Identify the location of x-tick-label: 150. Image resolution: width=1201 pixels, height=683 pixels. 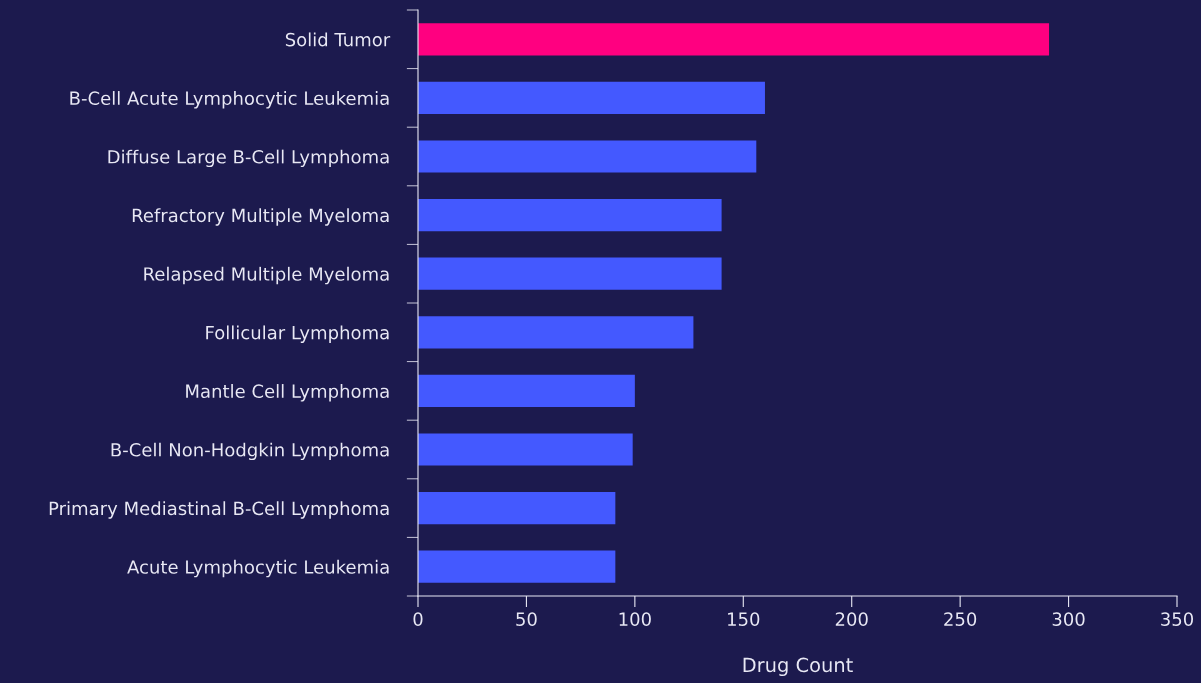
(744, 619).